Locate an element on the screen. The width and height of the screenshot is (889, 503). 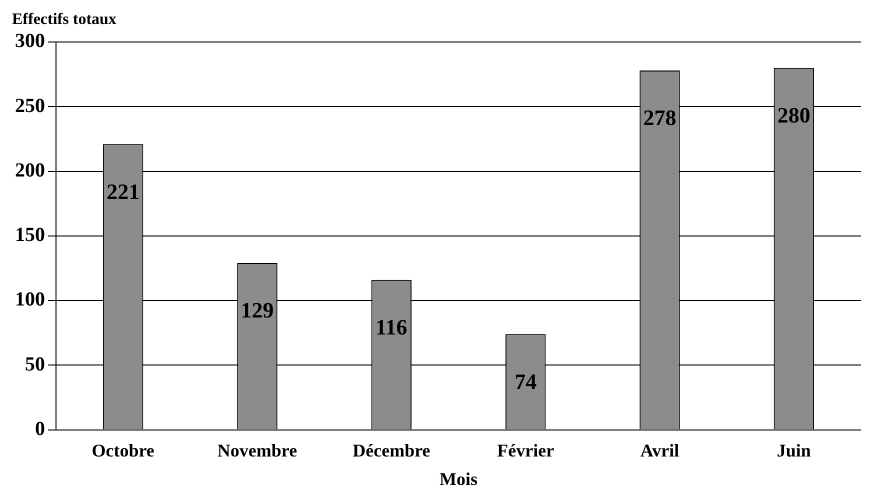
y-tick-label: 200 is located at coordinates (30, 170).